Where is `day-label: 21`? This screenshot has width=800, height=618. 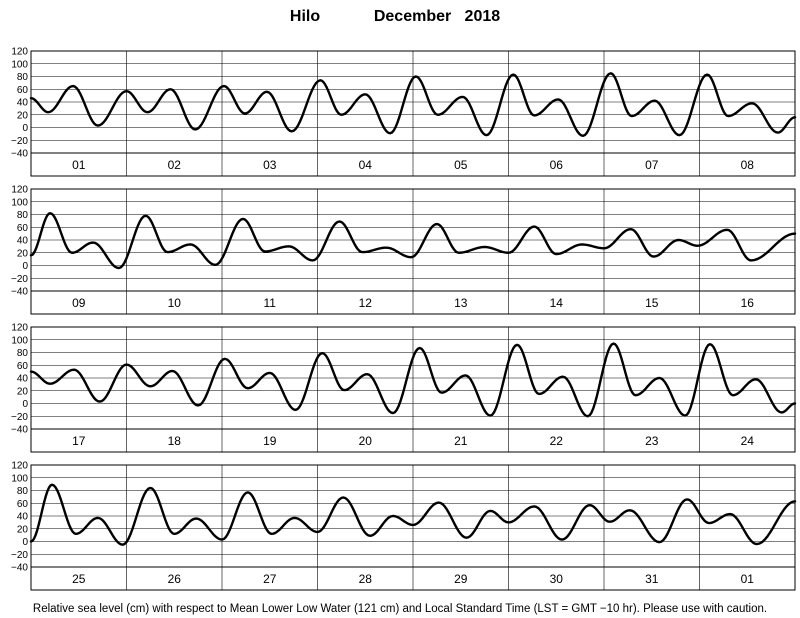 day-label: 21 is located at coordinates (461, 441).